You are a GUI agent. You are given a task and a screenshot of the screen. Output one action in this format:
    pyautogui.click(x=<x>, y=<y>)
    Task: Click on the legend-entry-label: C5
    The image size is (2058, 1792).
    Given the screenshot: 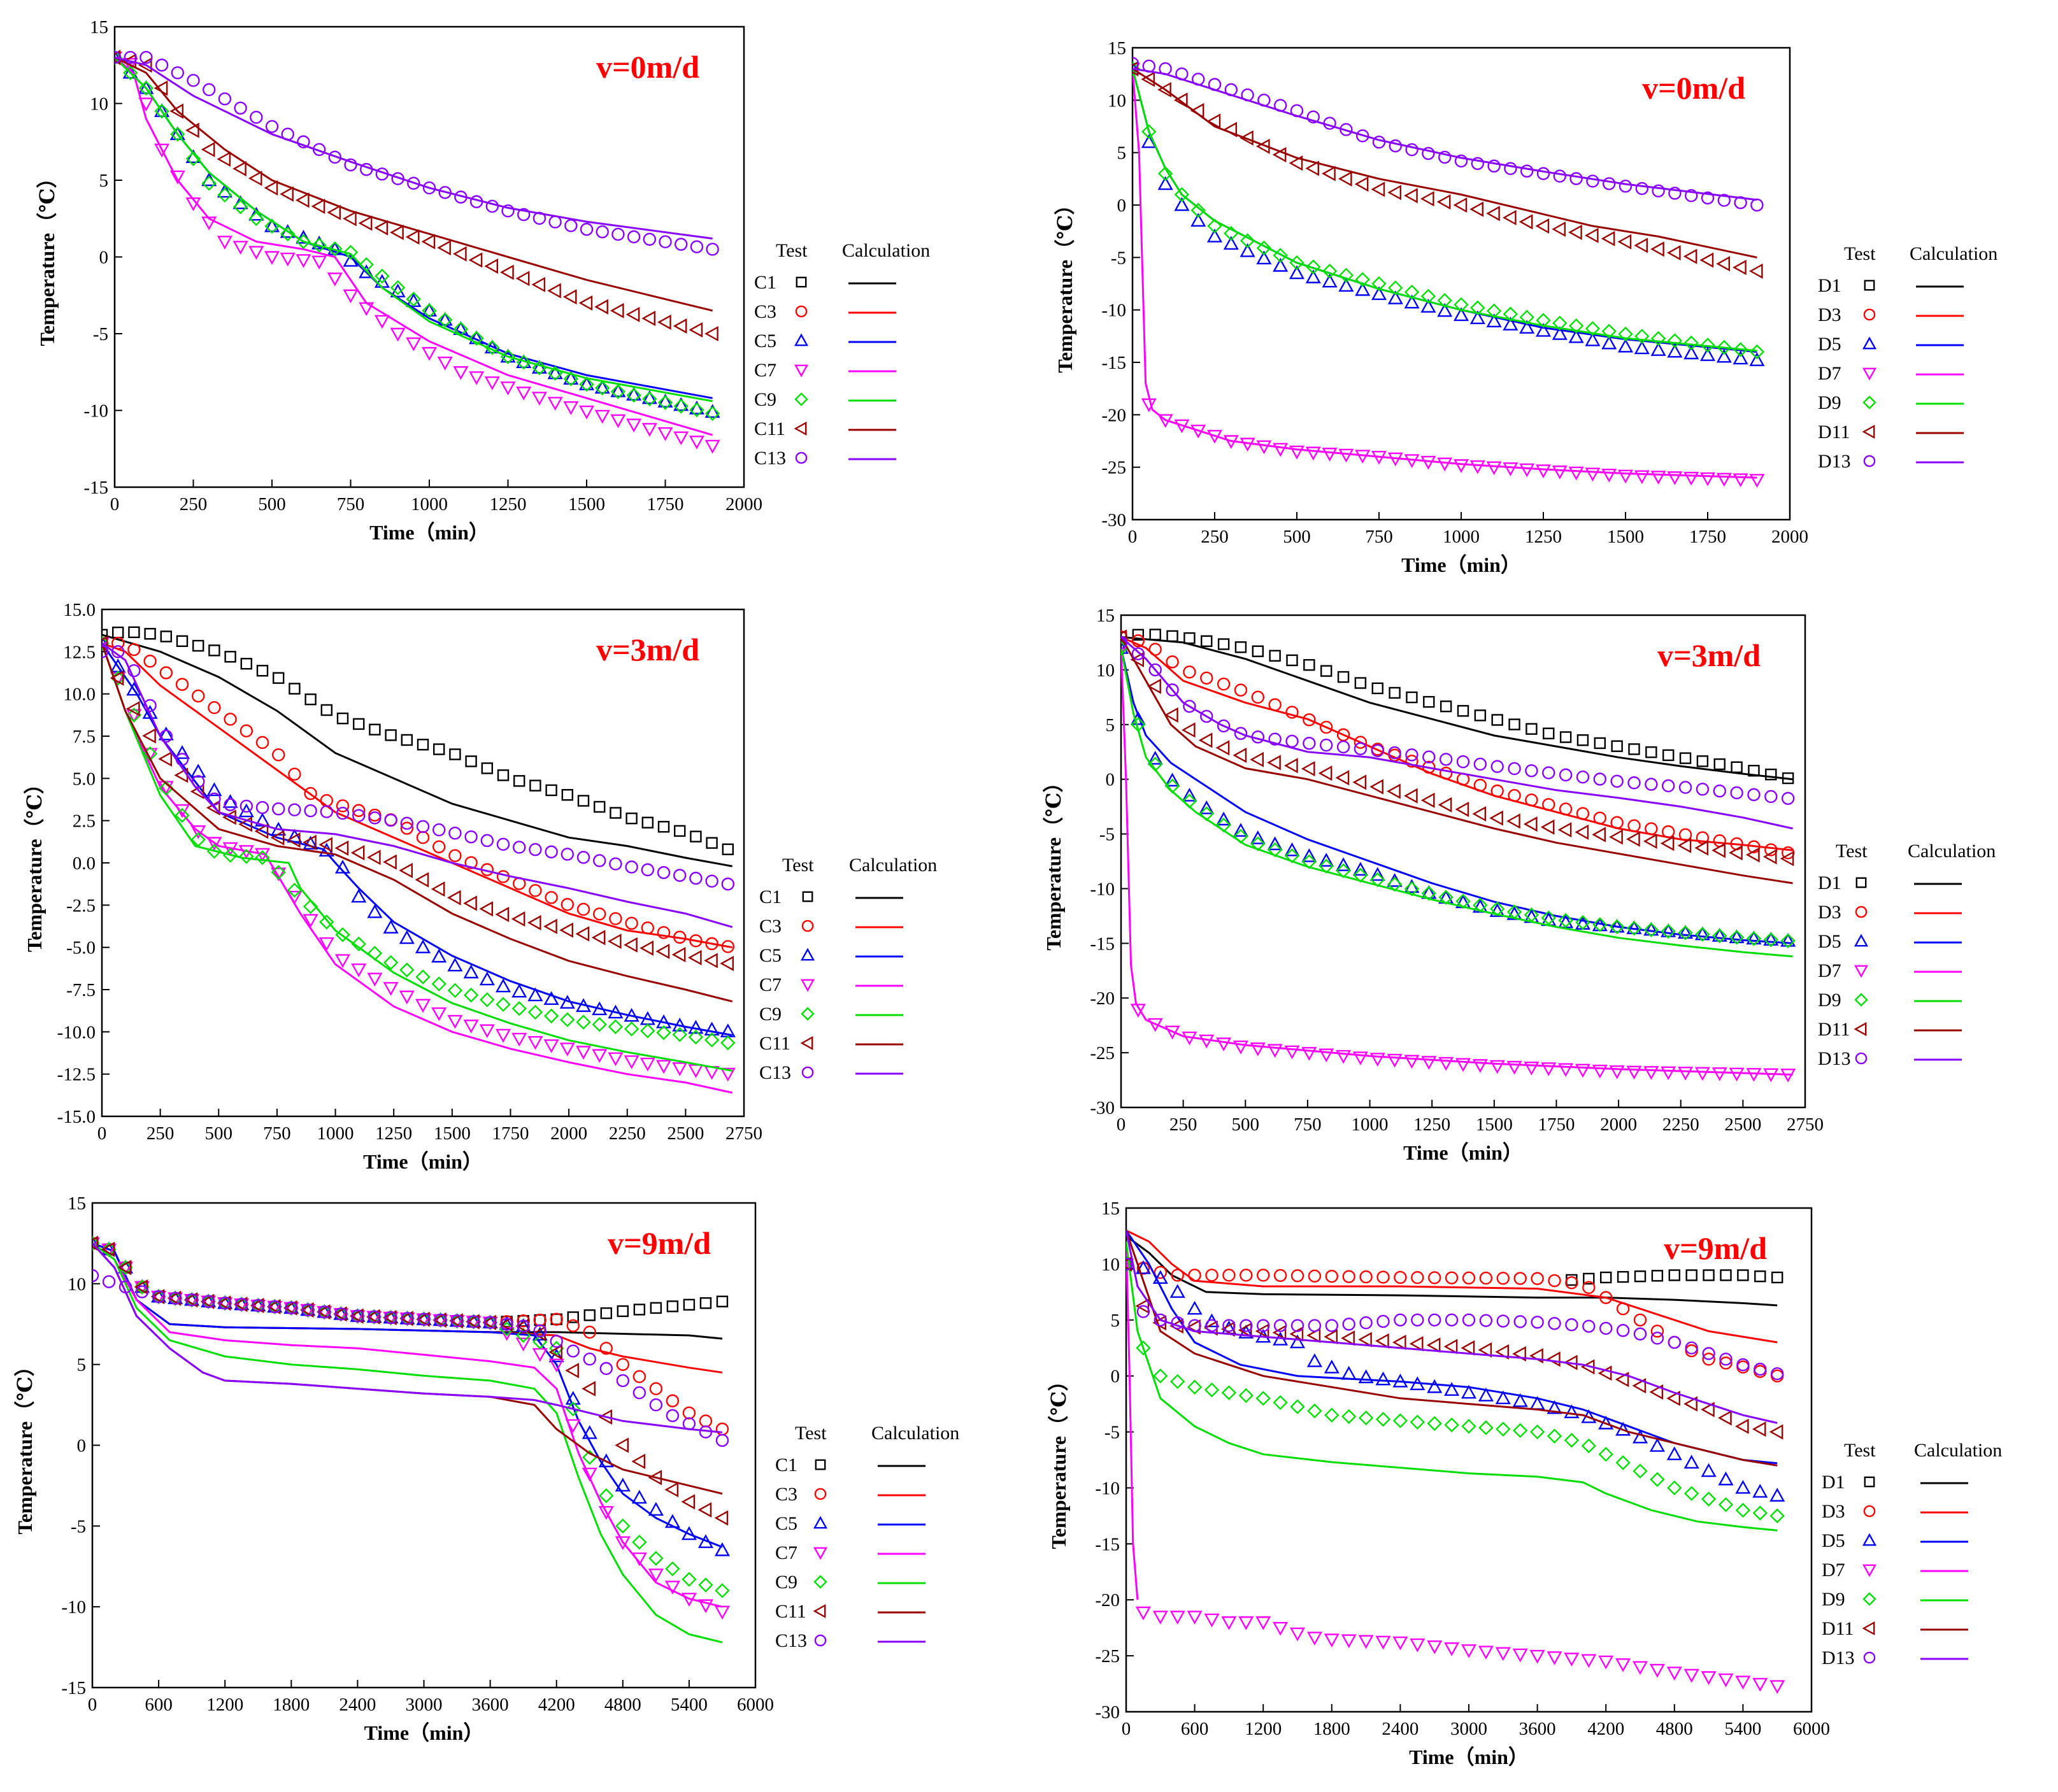 What is the action you would take?
    pyautogui.click(x=765, y=341)
    